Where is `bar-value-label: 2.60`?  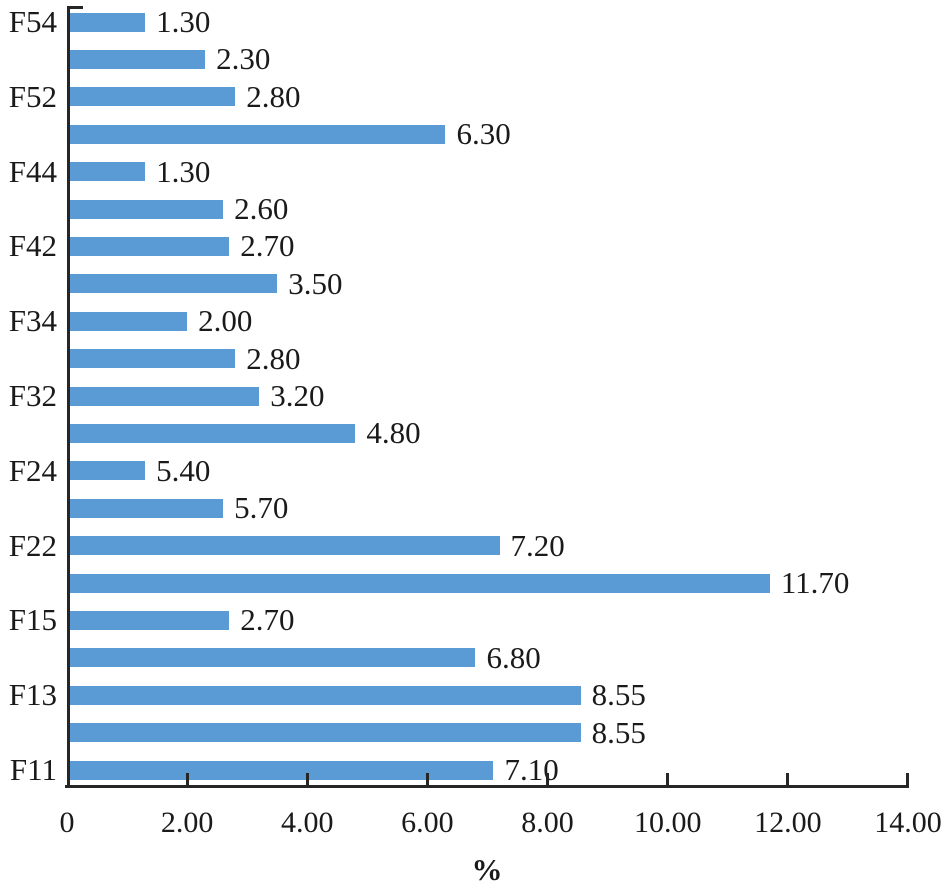
bar-value-label: 2.60 is located at coordinates (261, 208).